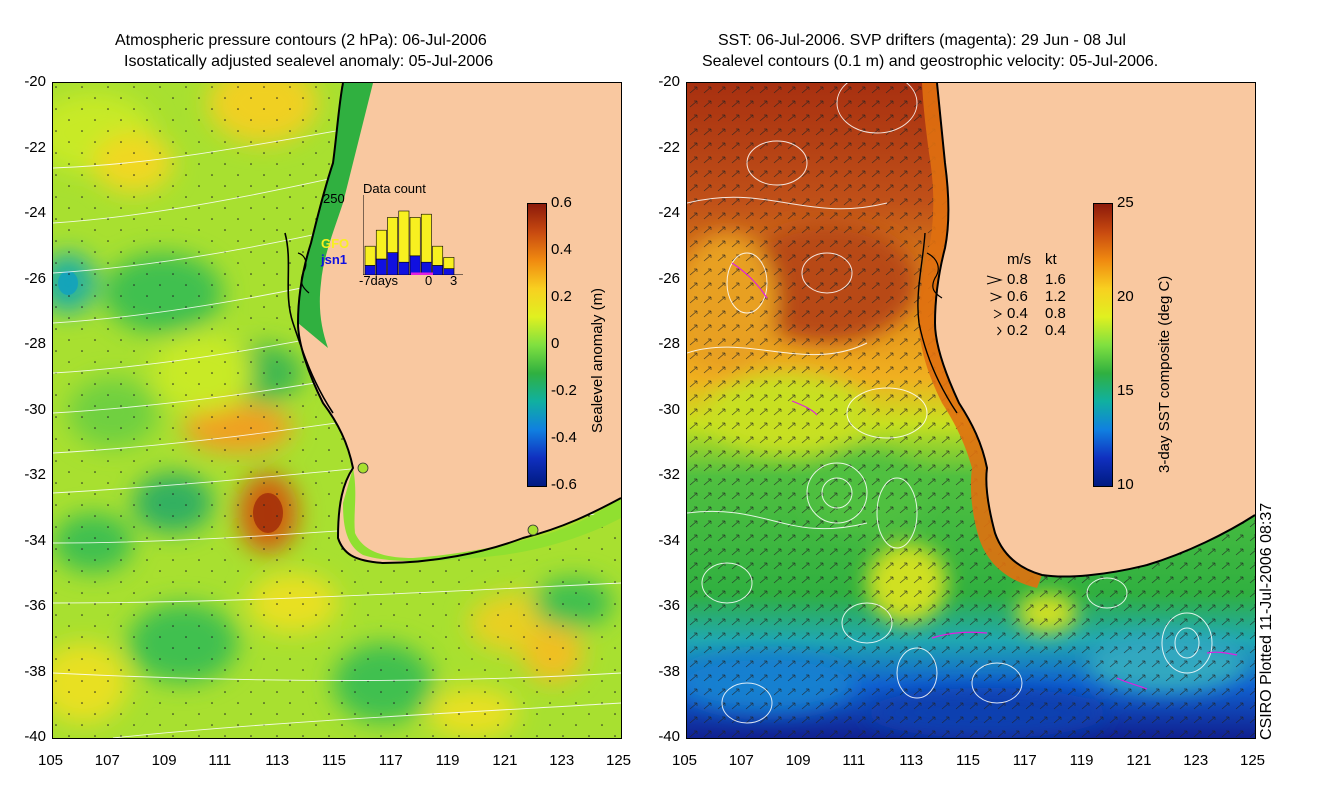 This screenshot has height=810, width=1320. Describe the element at coordinates (35, 147) in the screenshot. I see `left-y-tick: -22` at that location.